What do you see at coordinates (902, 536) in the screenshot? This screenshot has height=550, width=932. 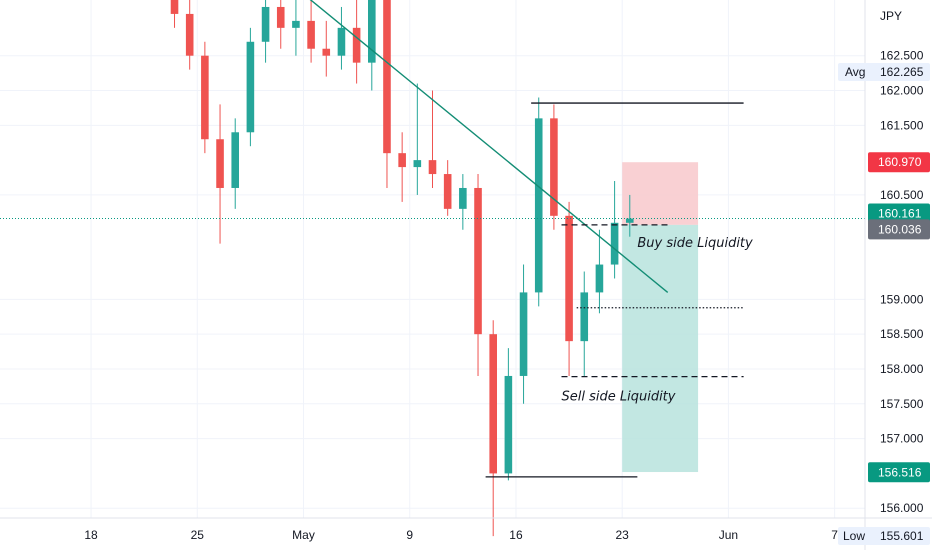 I see `low-badge-value: 155.601` at bounding box center [902, 536].